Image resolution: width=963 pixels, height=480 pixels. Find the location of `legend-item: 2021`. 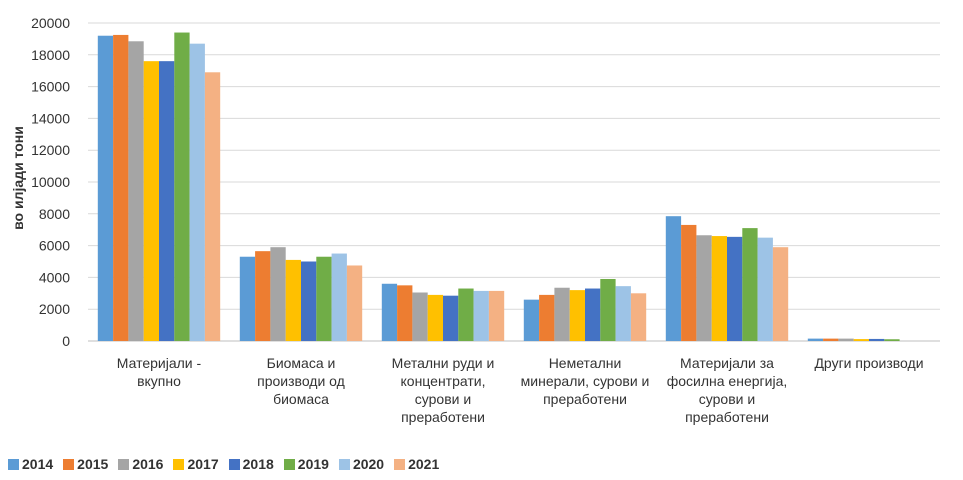

legend-item: 2021 is located at coordinates (416, 464).